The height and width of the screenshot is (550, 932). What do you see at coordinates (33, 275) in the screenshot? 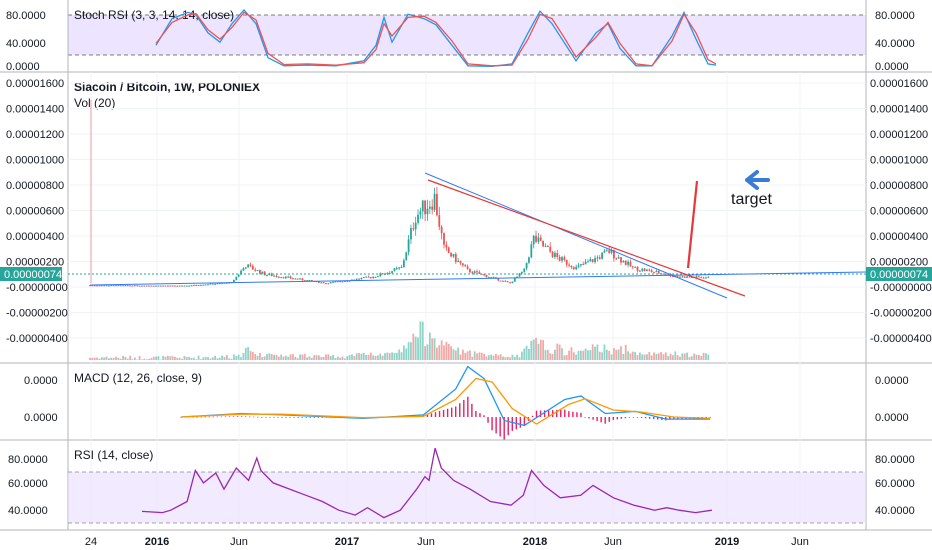
I see `last-price-label-left: 0.00000074` at bounding box center [33, 275].